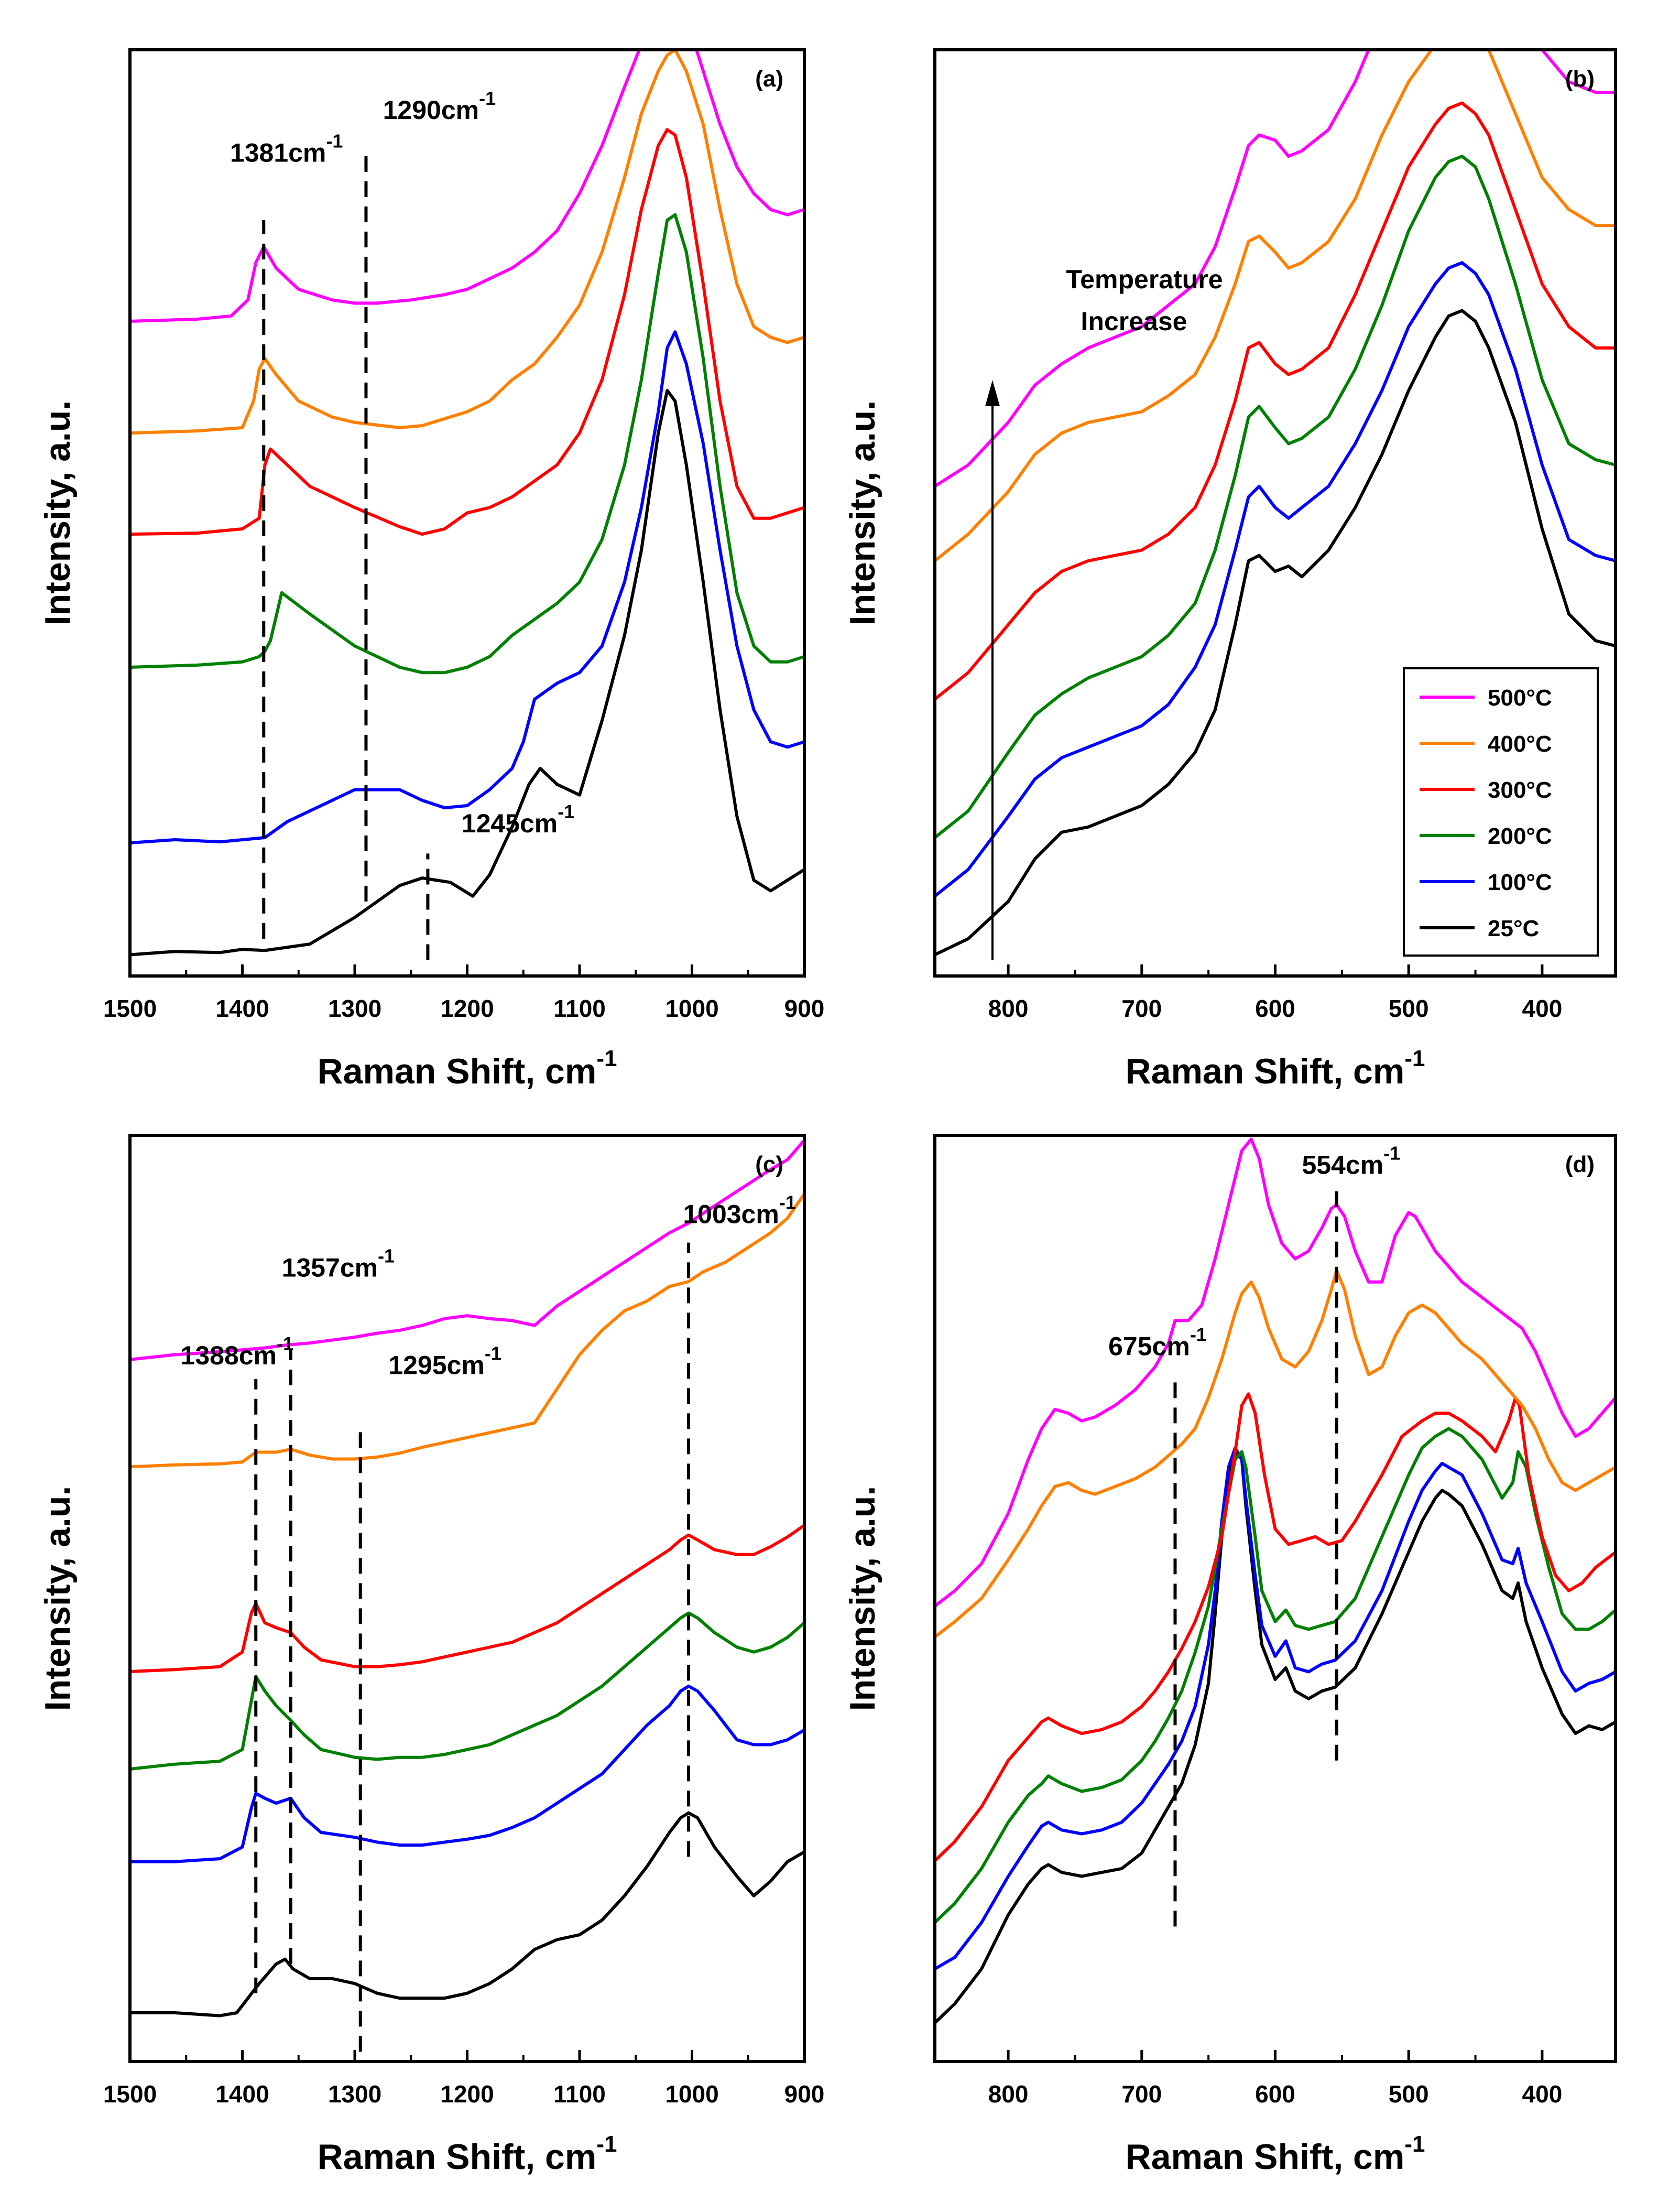  Describe the element at coordinates (769, 79) in the screenshot. I see `panel-label: (a)` at that location.